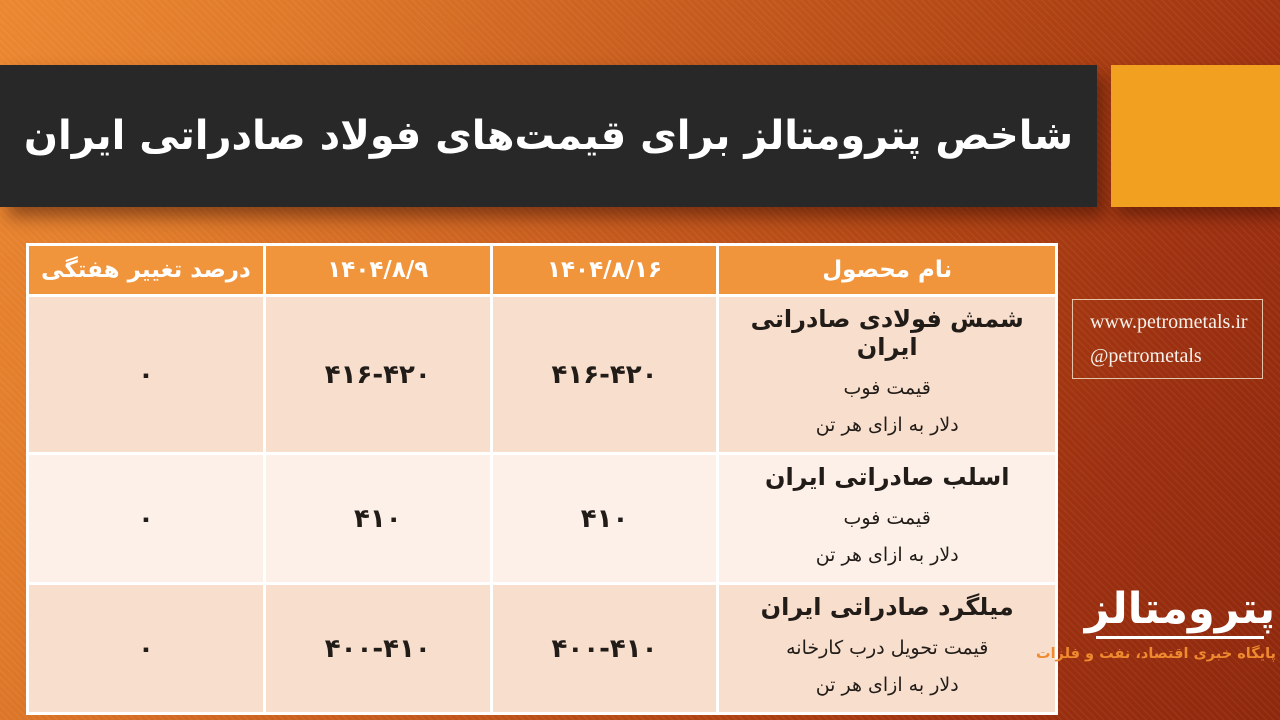  I want to click on price-current-cell: ۴۱۶-۴۲۰, so click(604, 374).